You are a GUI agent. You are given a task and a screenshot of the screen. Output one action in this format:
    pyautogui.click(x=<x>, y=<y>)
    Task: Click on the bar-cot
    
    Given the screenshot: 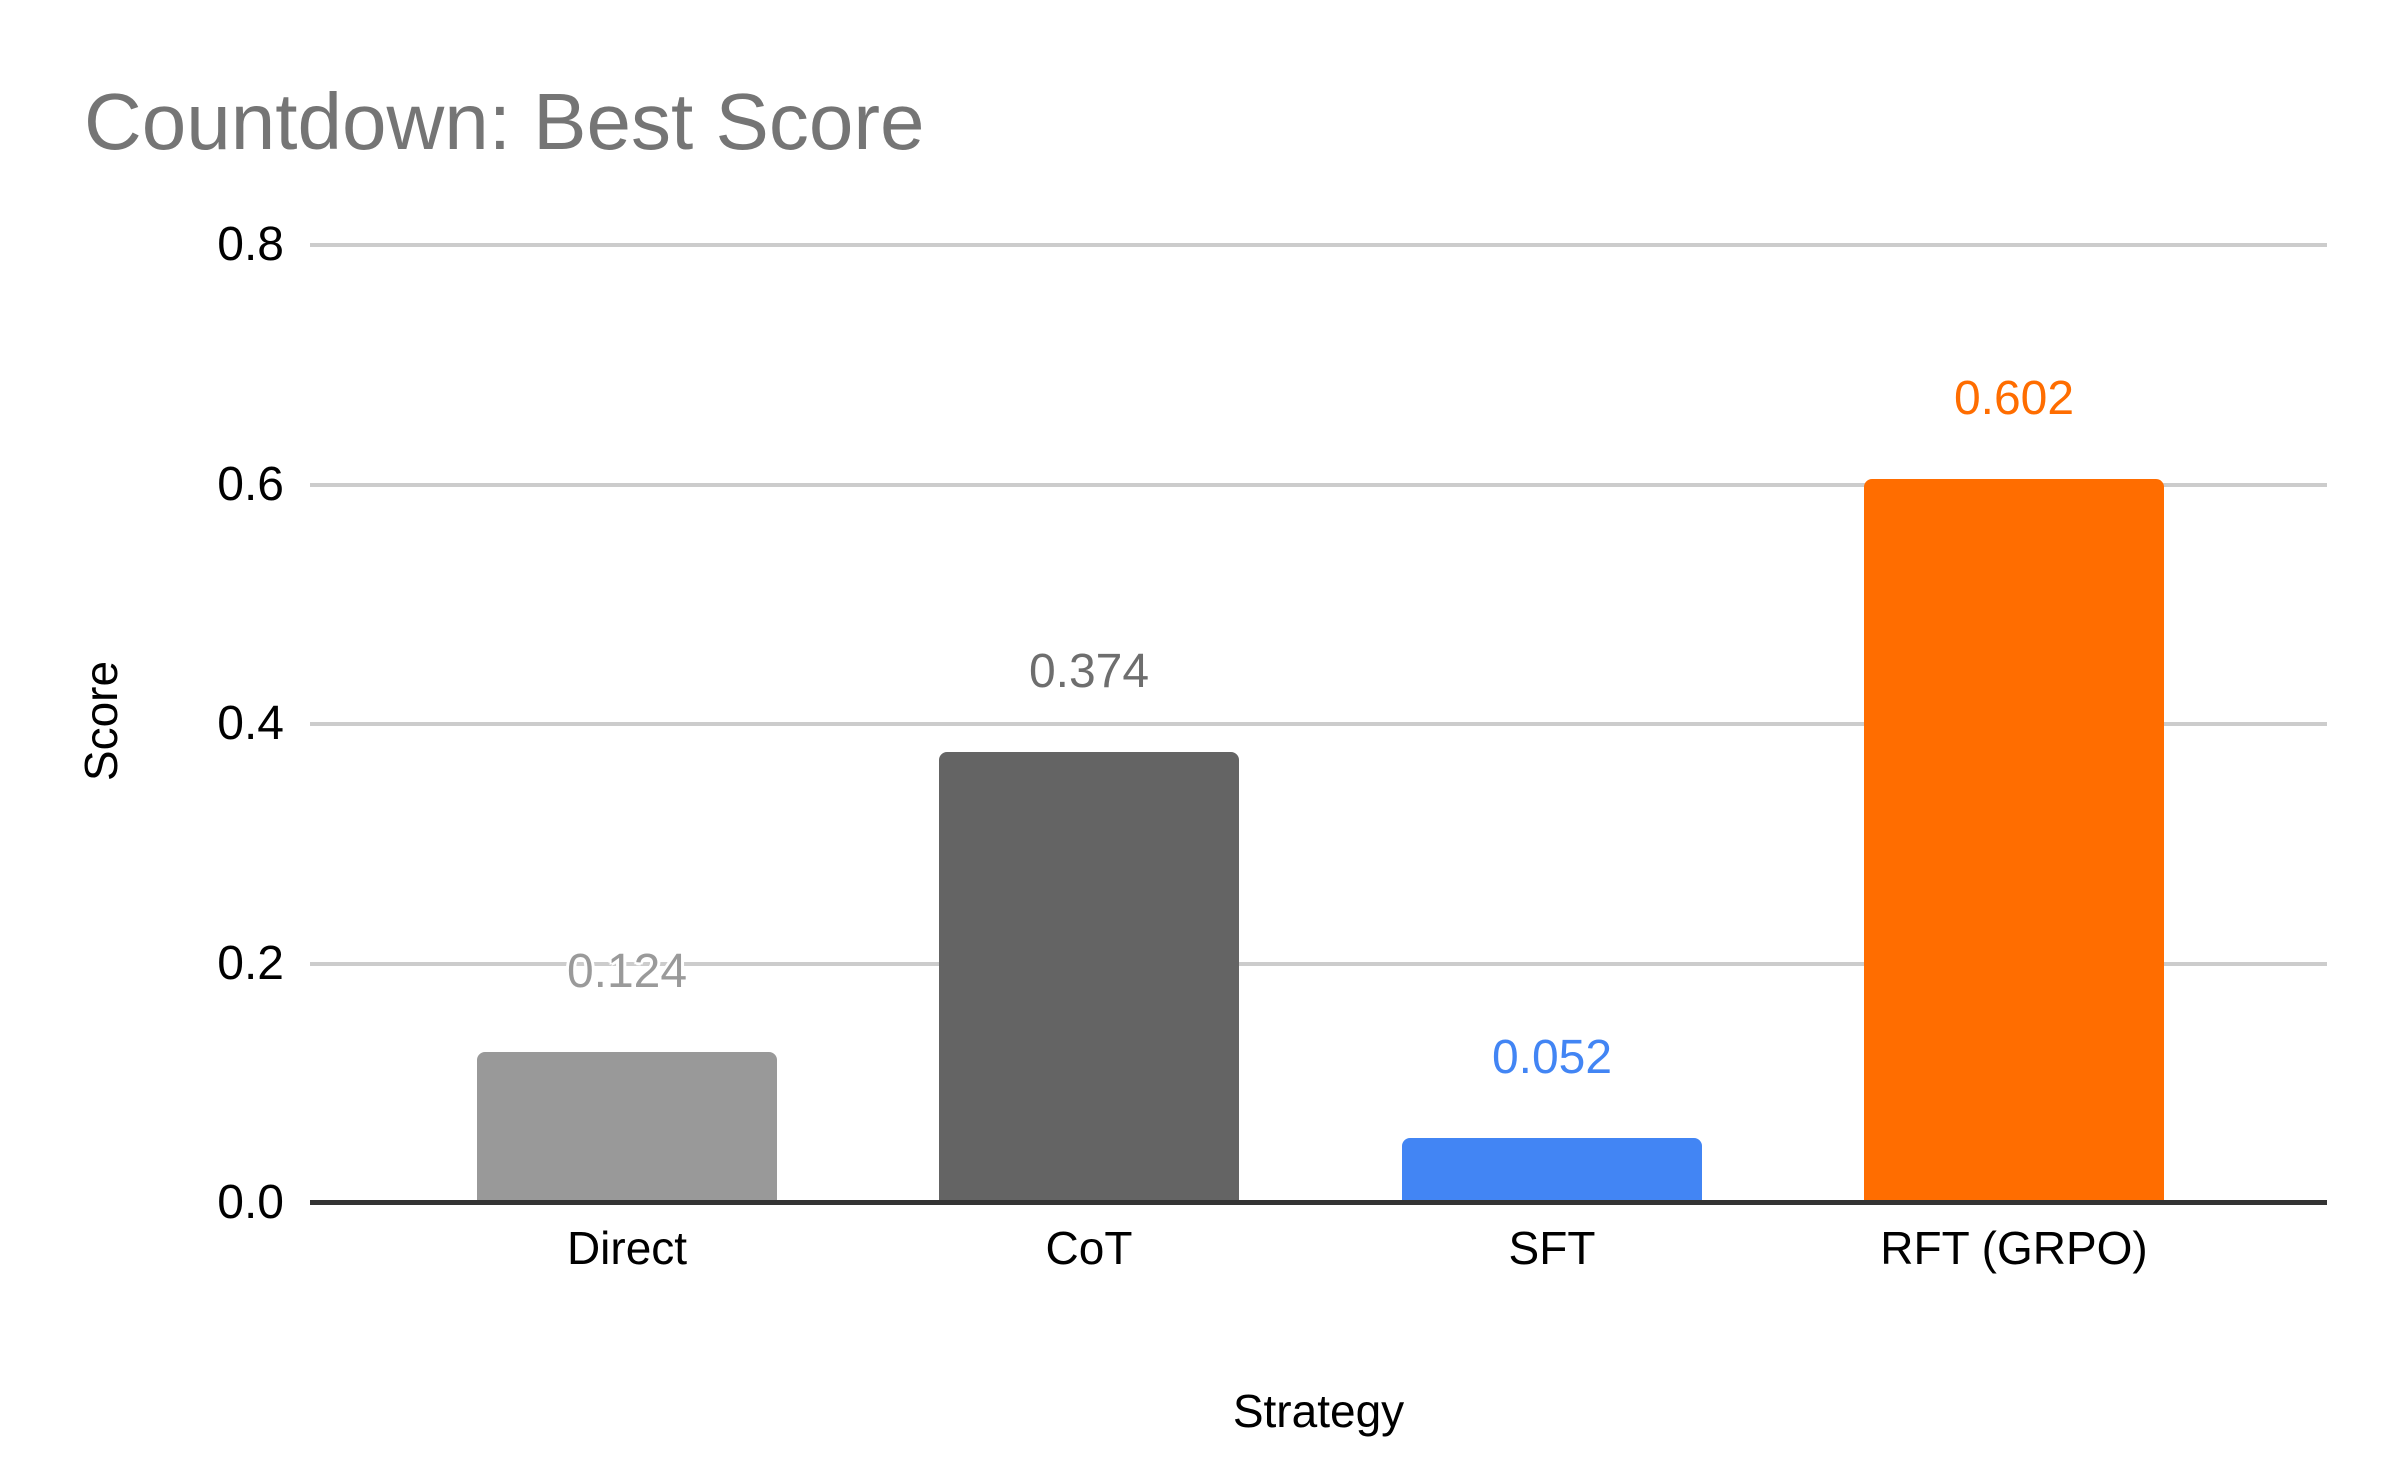 What is the action you would take?
    pyautogui.click(x=1089, y=976)
    